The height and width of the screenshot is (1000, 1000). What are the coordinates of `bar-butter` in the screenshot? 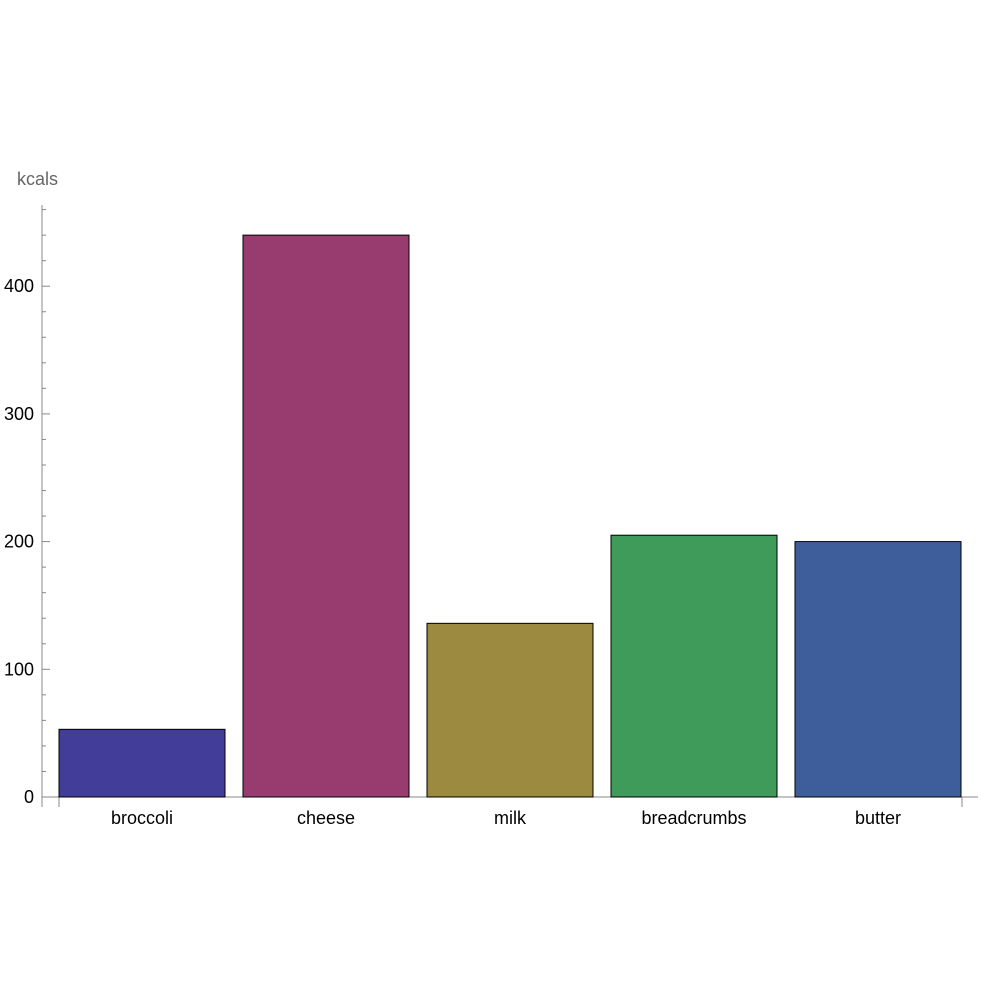 It's located at (878, 669).